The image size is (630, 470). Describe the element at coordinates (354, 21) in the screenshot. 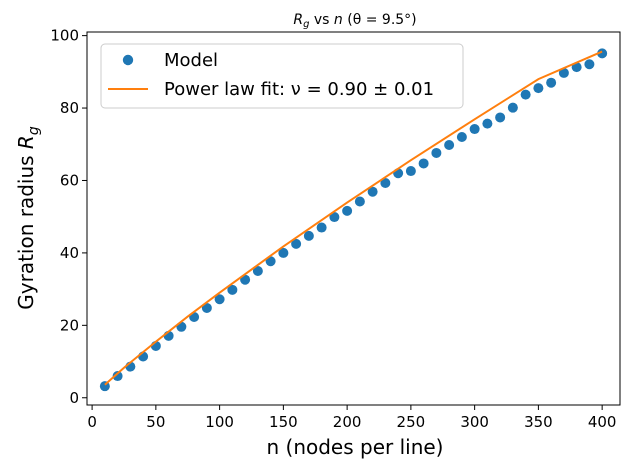

I see `chart-title: Rg vs n (θ = 9.5°)` at that location.